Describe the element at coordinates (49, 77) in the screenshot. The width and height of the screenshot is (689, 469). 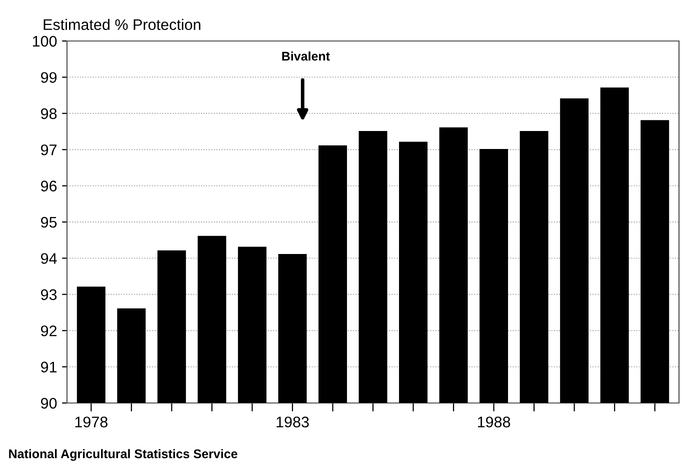
I see `y-tick-label: 99` at that location.